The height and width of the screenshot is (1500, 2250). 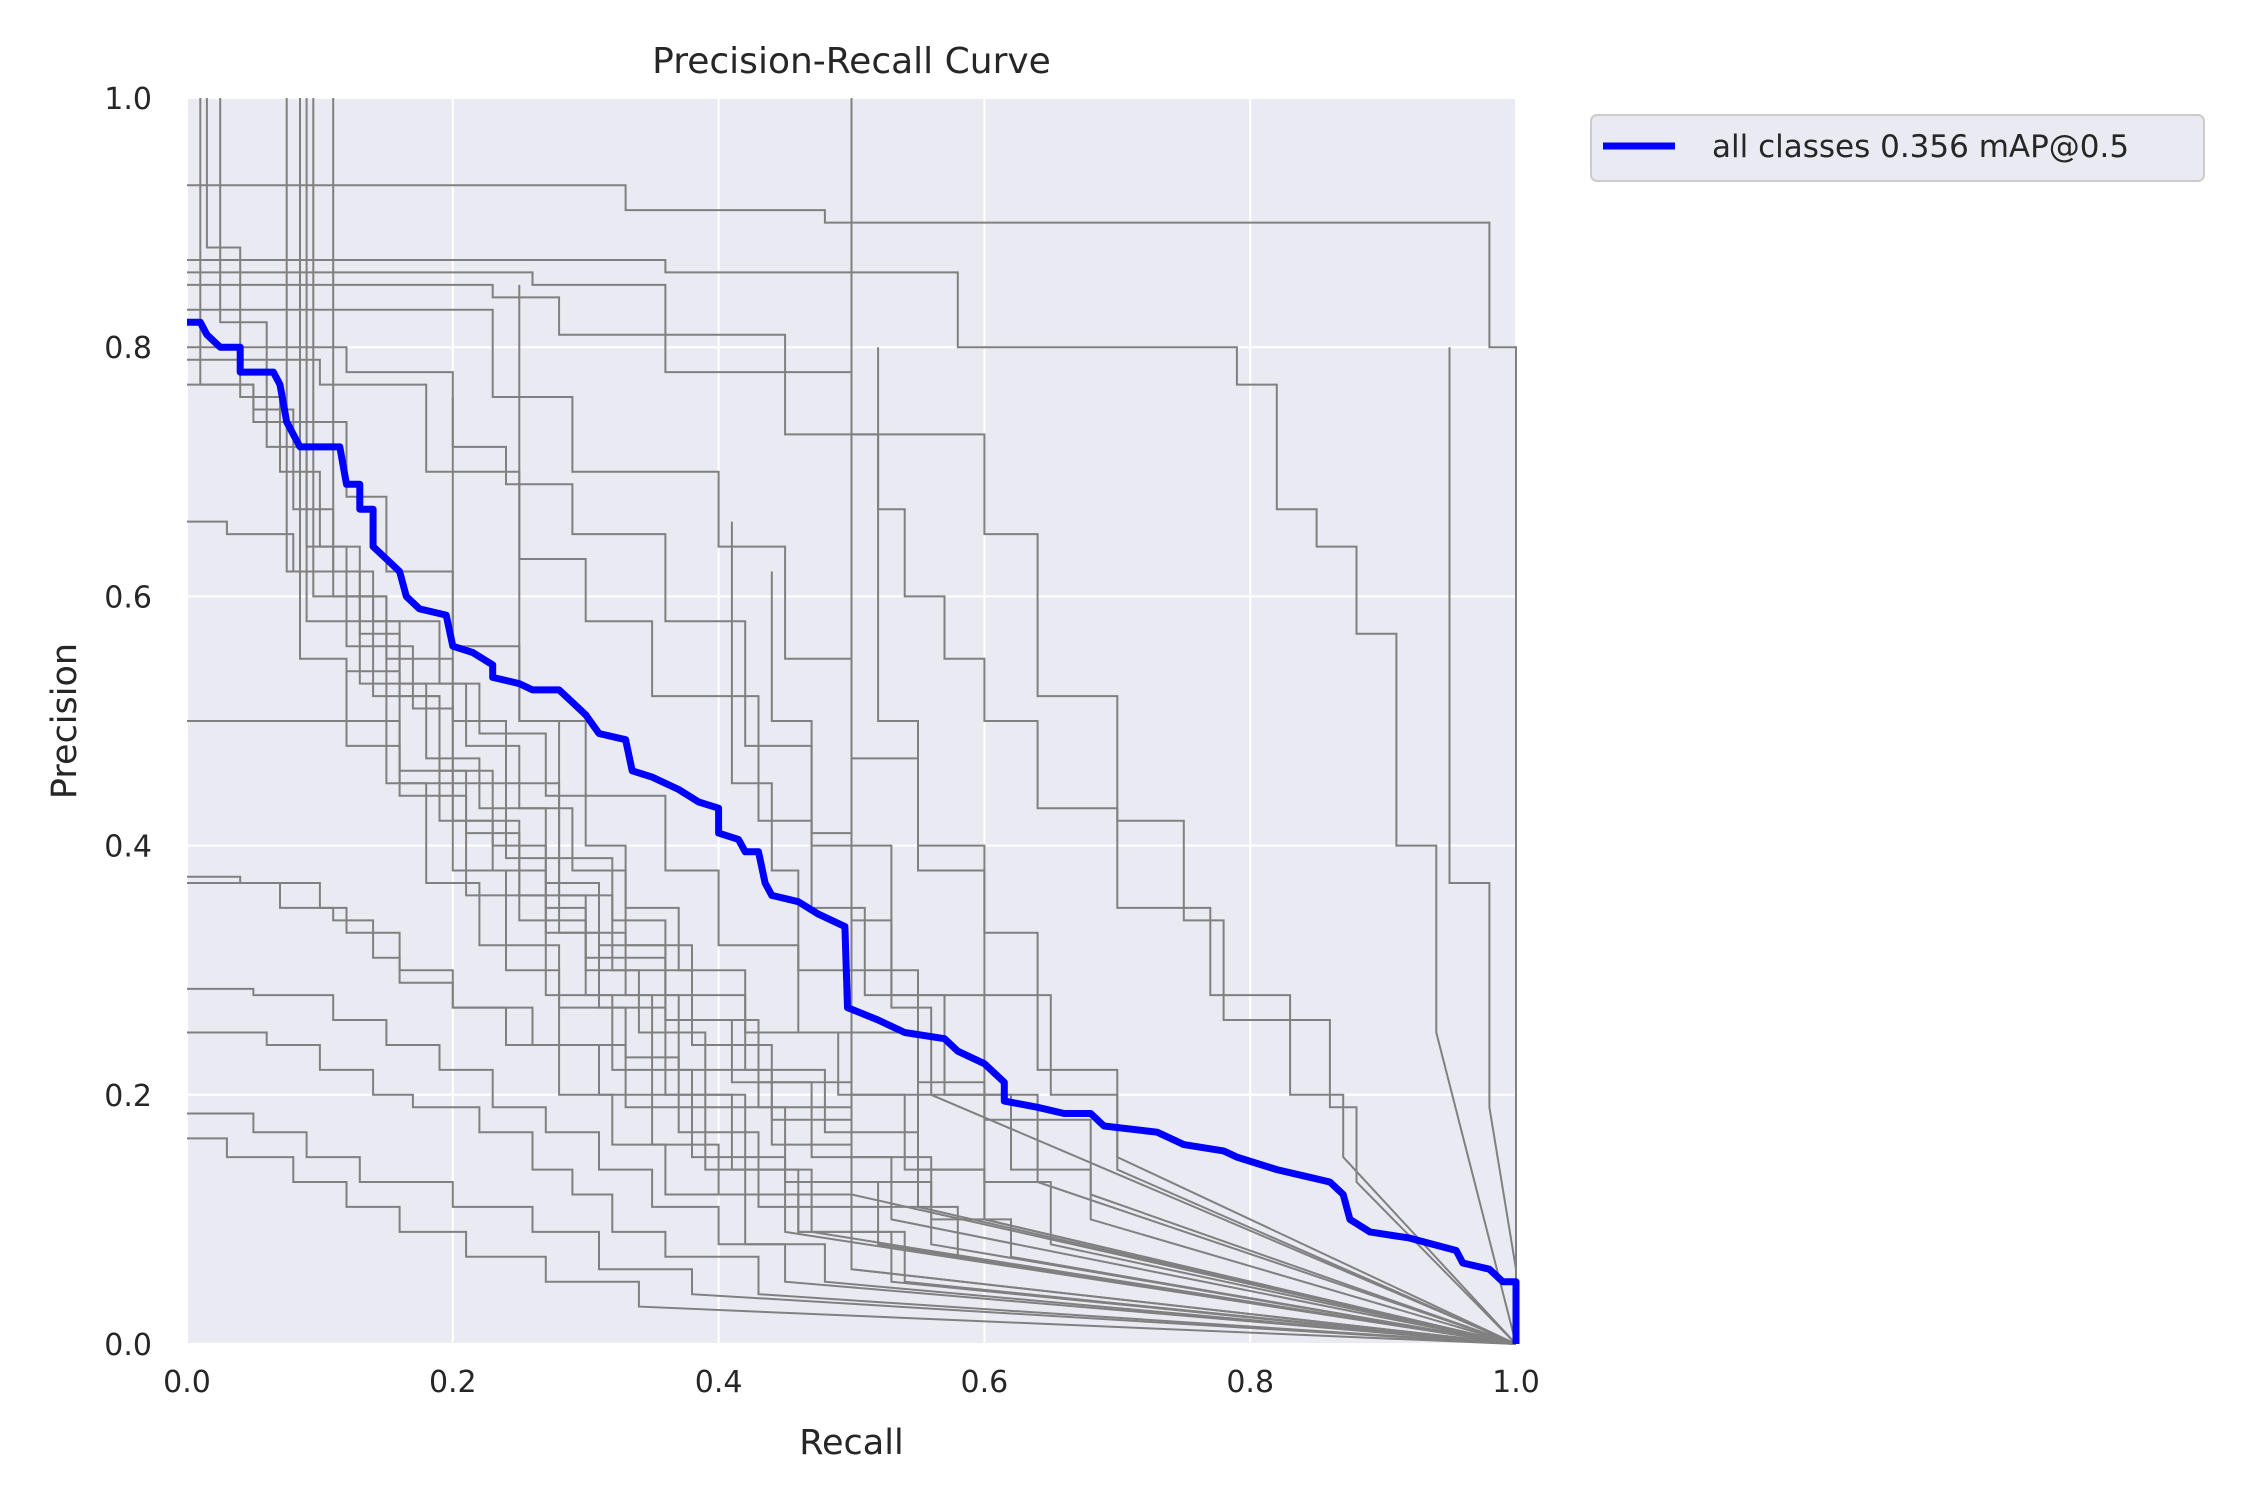 What do you see at coordinates (1250, 1382) in the screenshot?
I see `x-tick-label-4: 0.8` at bounding box center [1250, 1382].